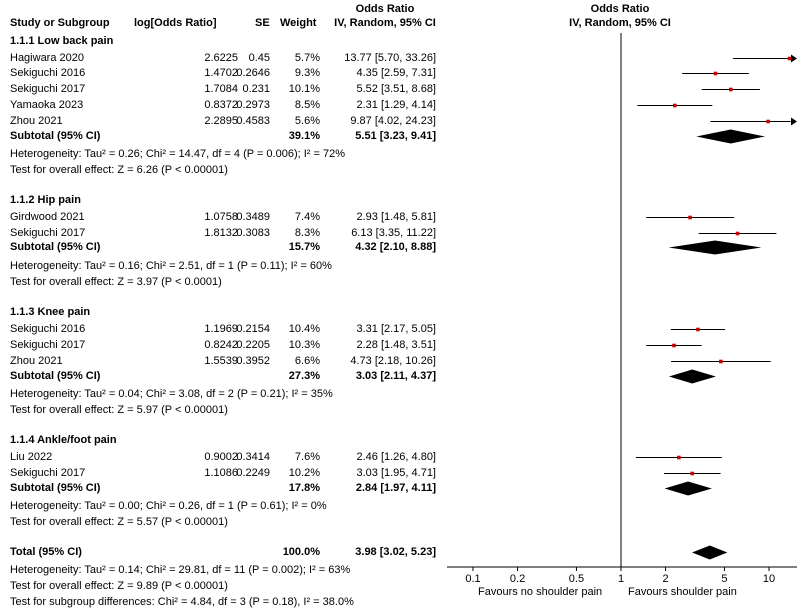 This screenshot has width=807, height=609. Describe the element at coordinates (396, 329) in the screenshot. I see `study-ci: 3.31 [2.17, 5.05]` at that location.